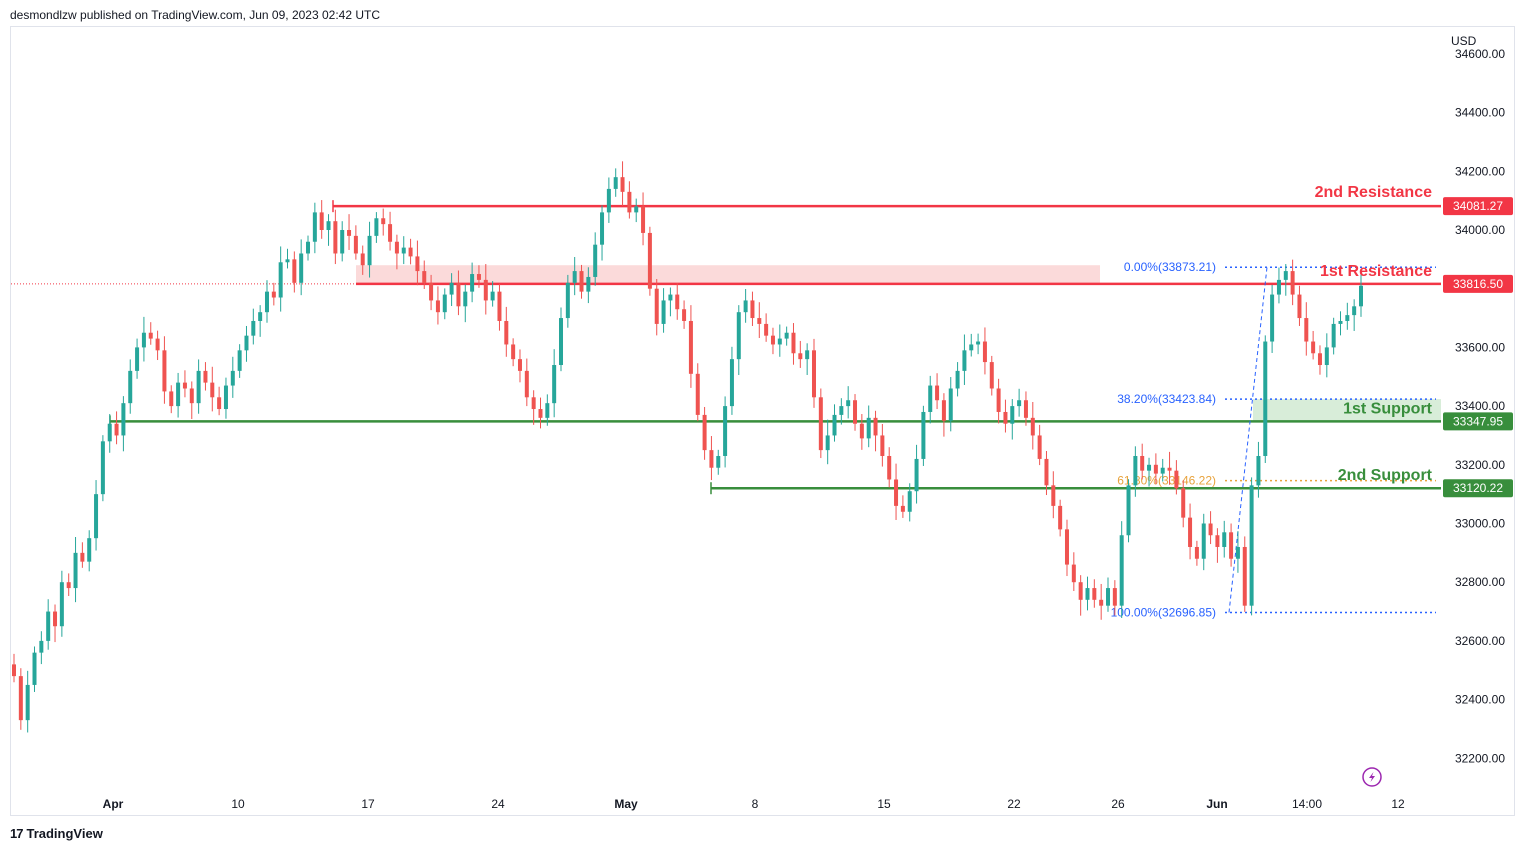 The image size is (1524, 852). Describe the element at coordinates (56, 833) in the screenshot. I see `footer-brand: 17 TradingView` at that location.